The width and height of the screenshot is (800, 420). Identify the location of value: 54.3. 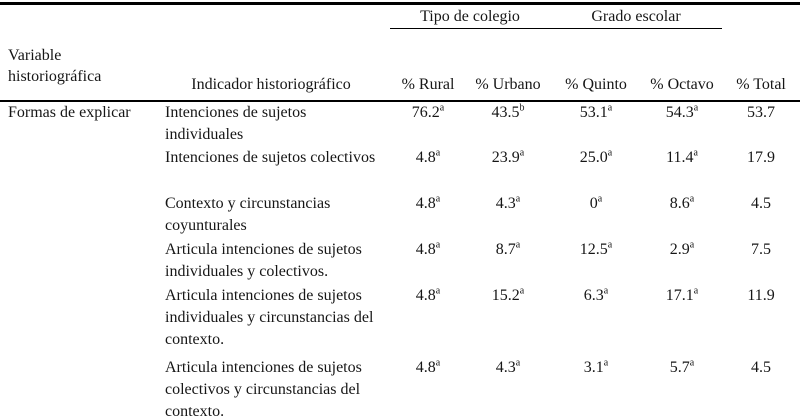
(679, 112).